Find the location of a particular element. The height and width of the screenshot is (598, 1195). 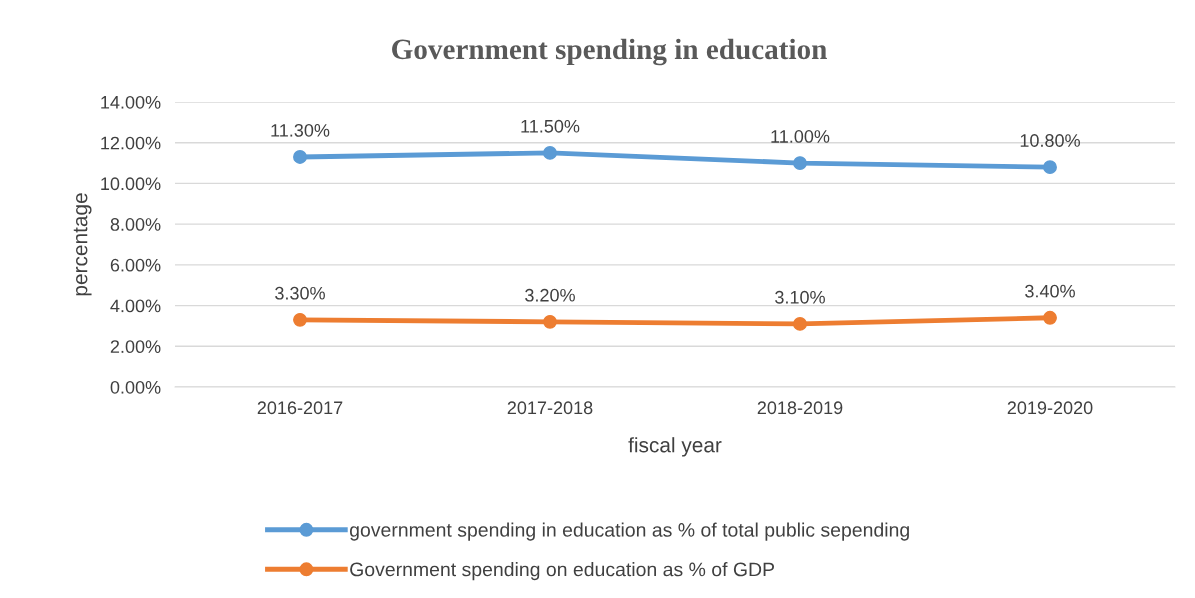

y-tick-label: 4.00% is located at coordinates (135, 306).